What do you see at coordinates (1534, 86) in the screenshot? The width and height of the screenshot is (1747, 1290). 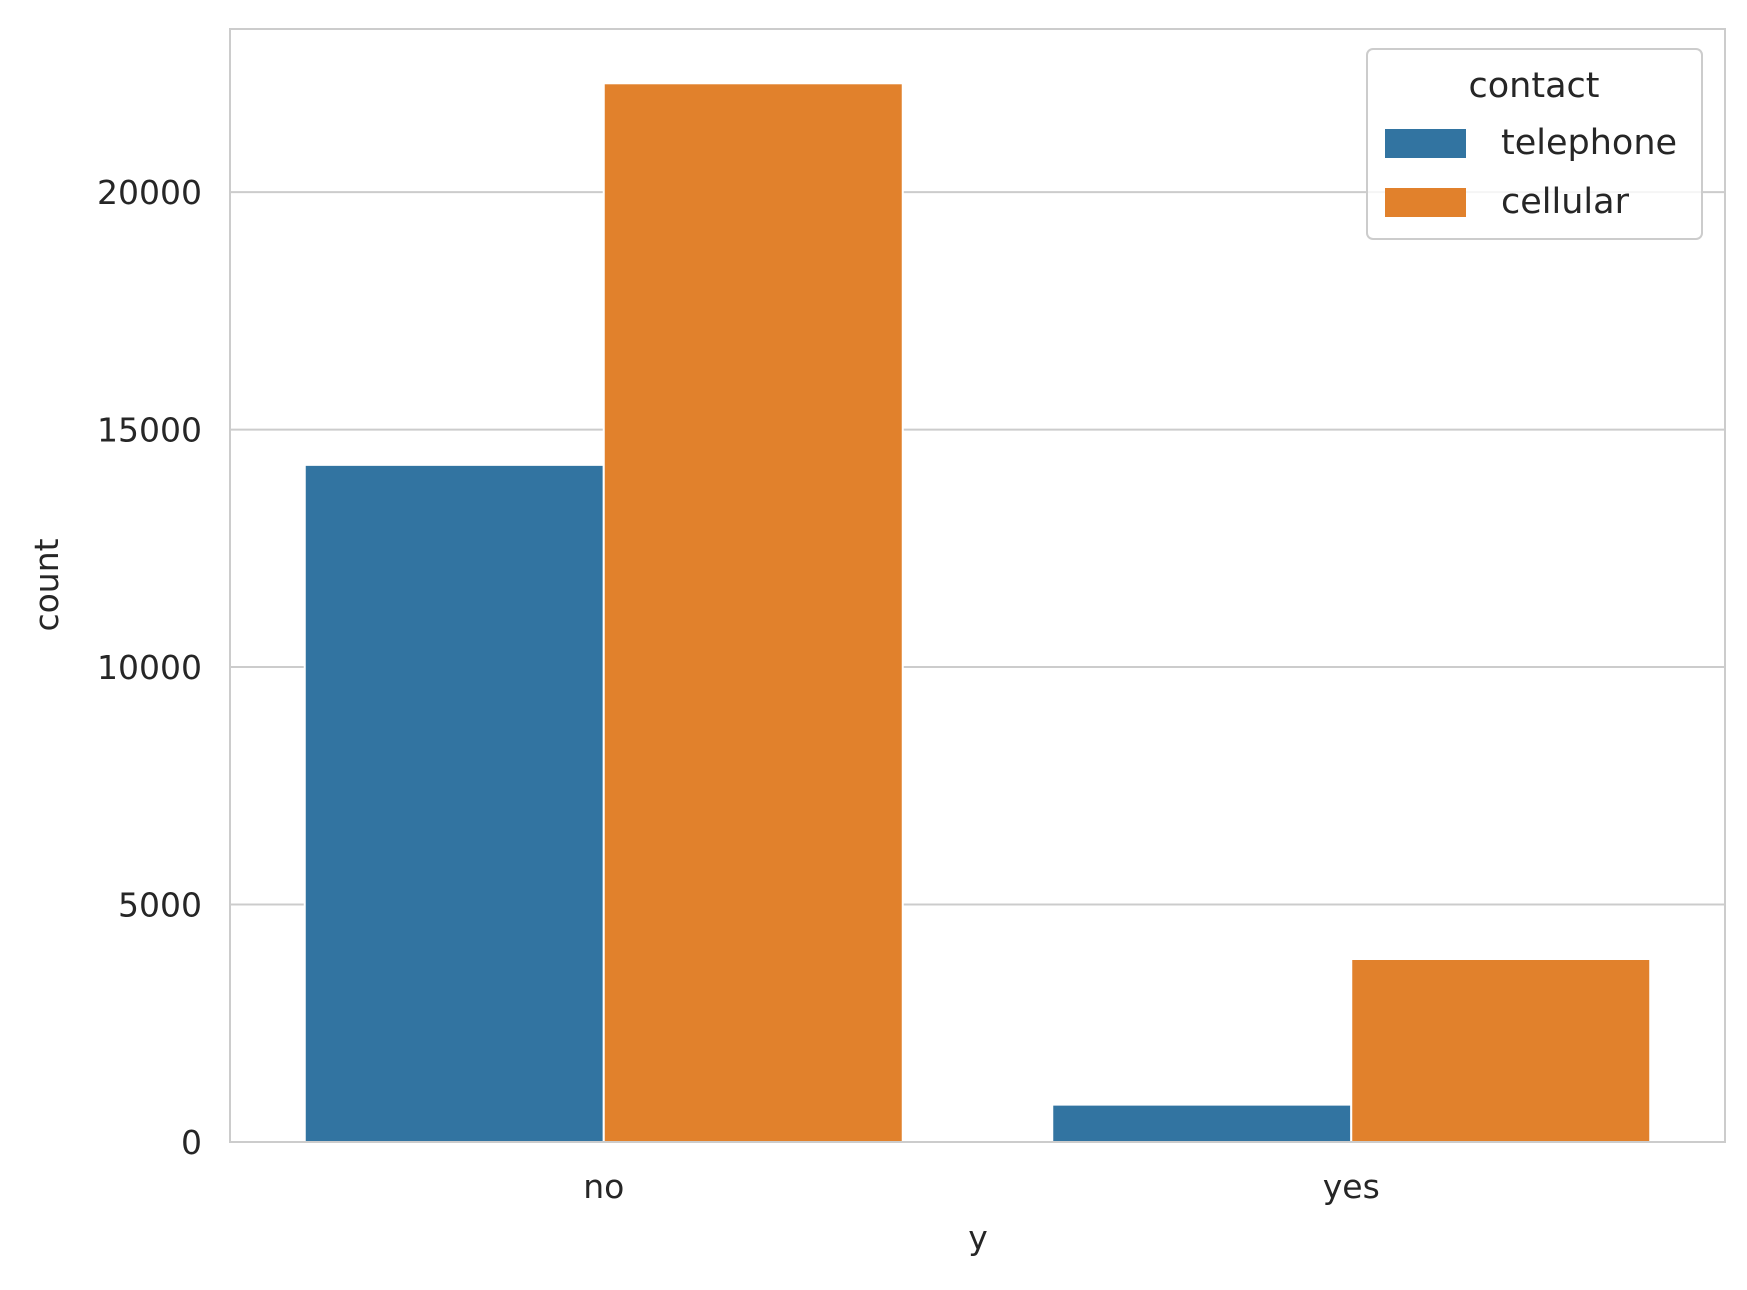 I see `legend-title: contact` at bounding box center [1534, 86].